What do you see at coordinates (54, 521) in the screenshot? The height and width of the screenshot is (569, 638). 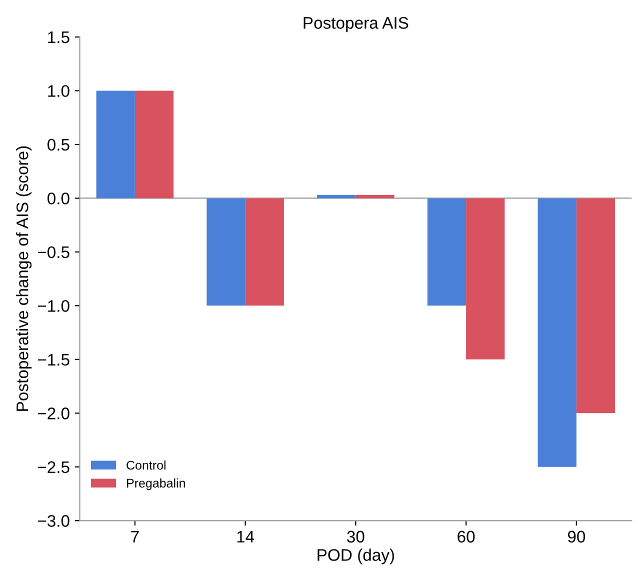 I see `y-tick-label: −3.0` at bounding box center [54, 521].